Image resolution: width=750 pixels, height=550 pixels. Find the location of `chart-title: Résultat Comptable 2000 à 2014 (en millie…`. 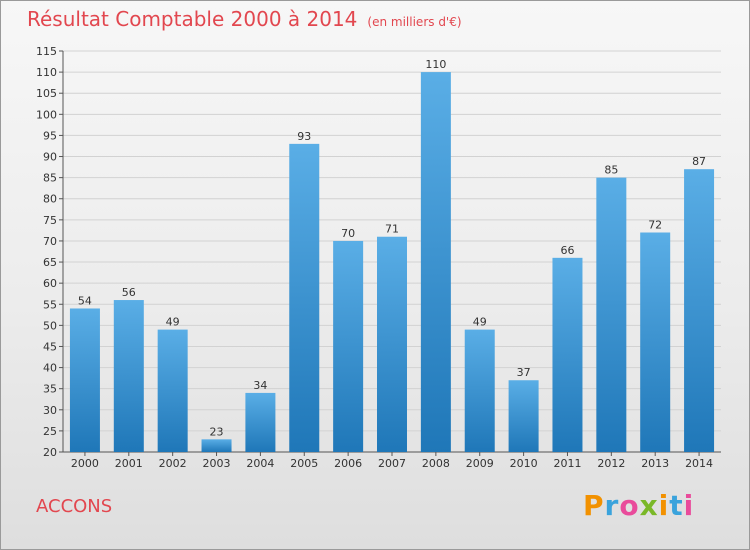

chart-title: Résultat Comptable 2000 à 2014 (en millie… is located at coordinates (244, 19).